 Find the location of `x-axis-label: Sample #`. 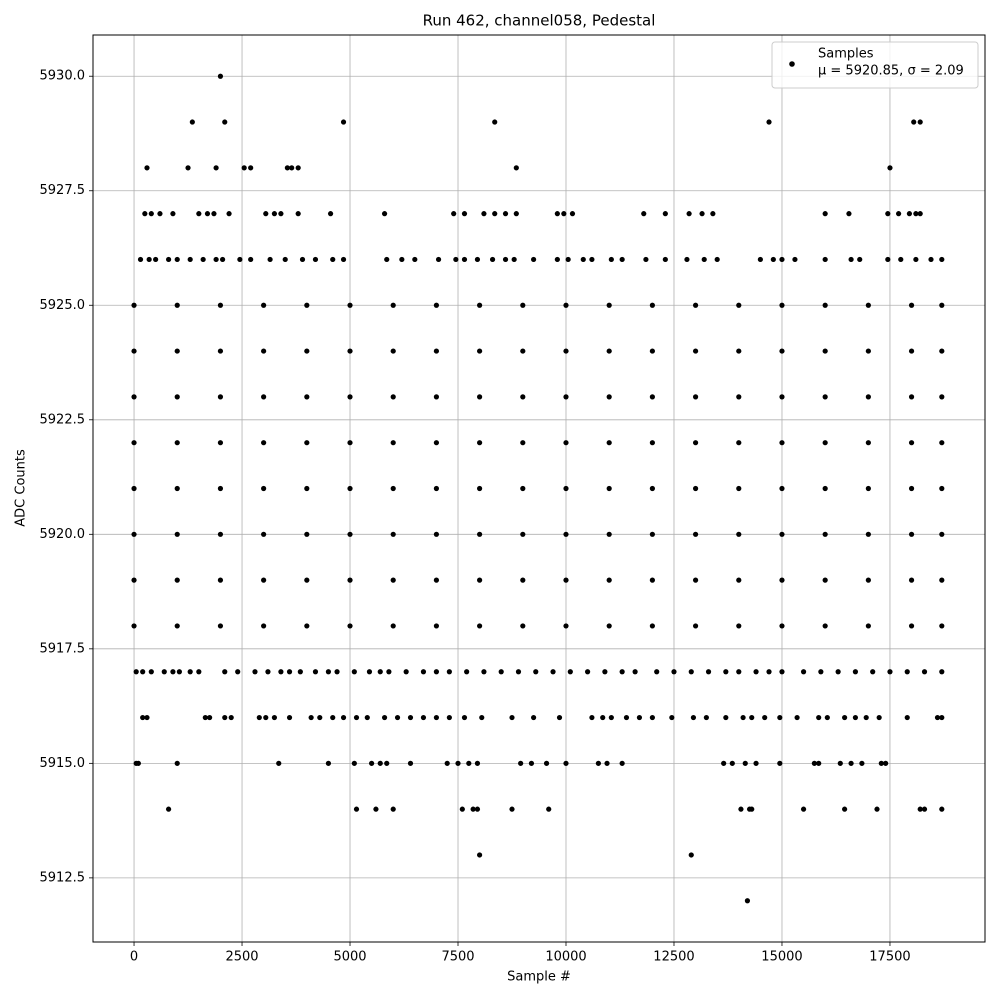

x-axis-label: Sample # is located at coordinates (539, 977).